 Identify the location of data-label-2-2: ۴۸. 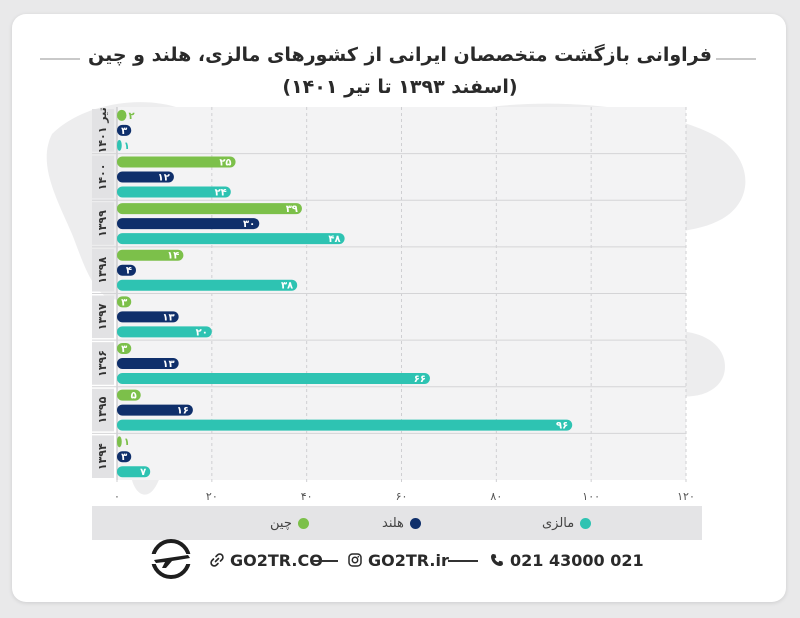
(334, 239).